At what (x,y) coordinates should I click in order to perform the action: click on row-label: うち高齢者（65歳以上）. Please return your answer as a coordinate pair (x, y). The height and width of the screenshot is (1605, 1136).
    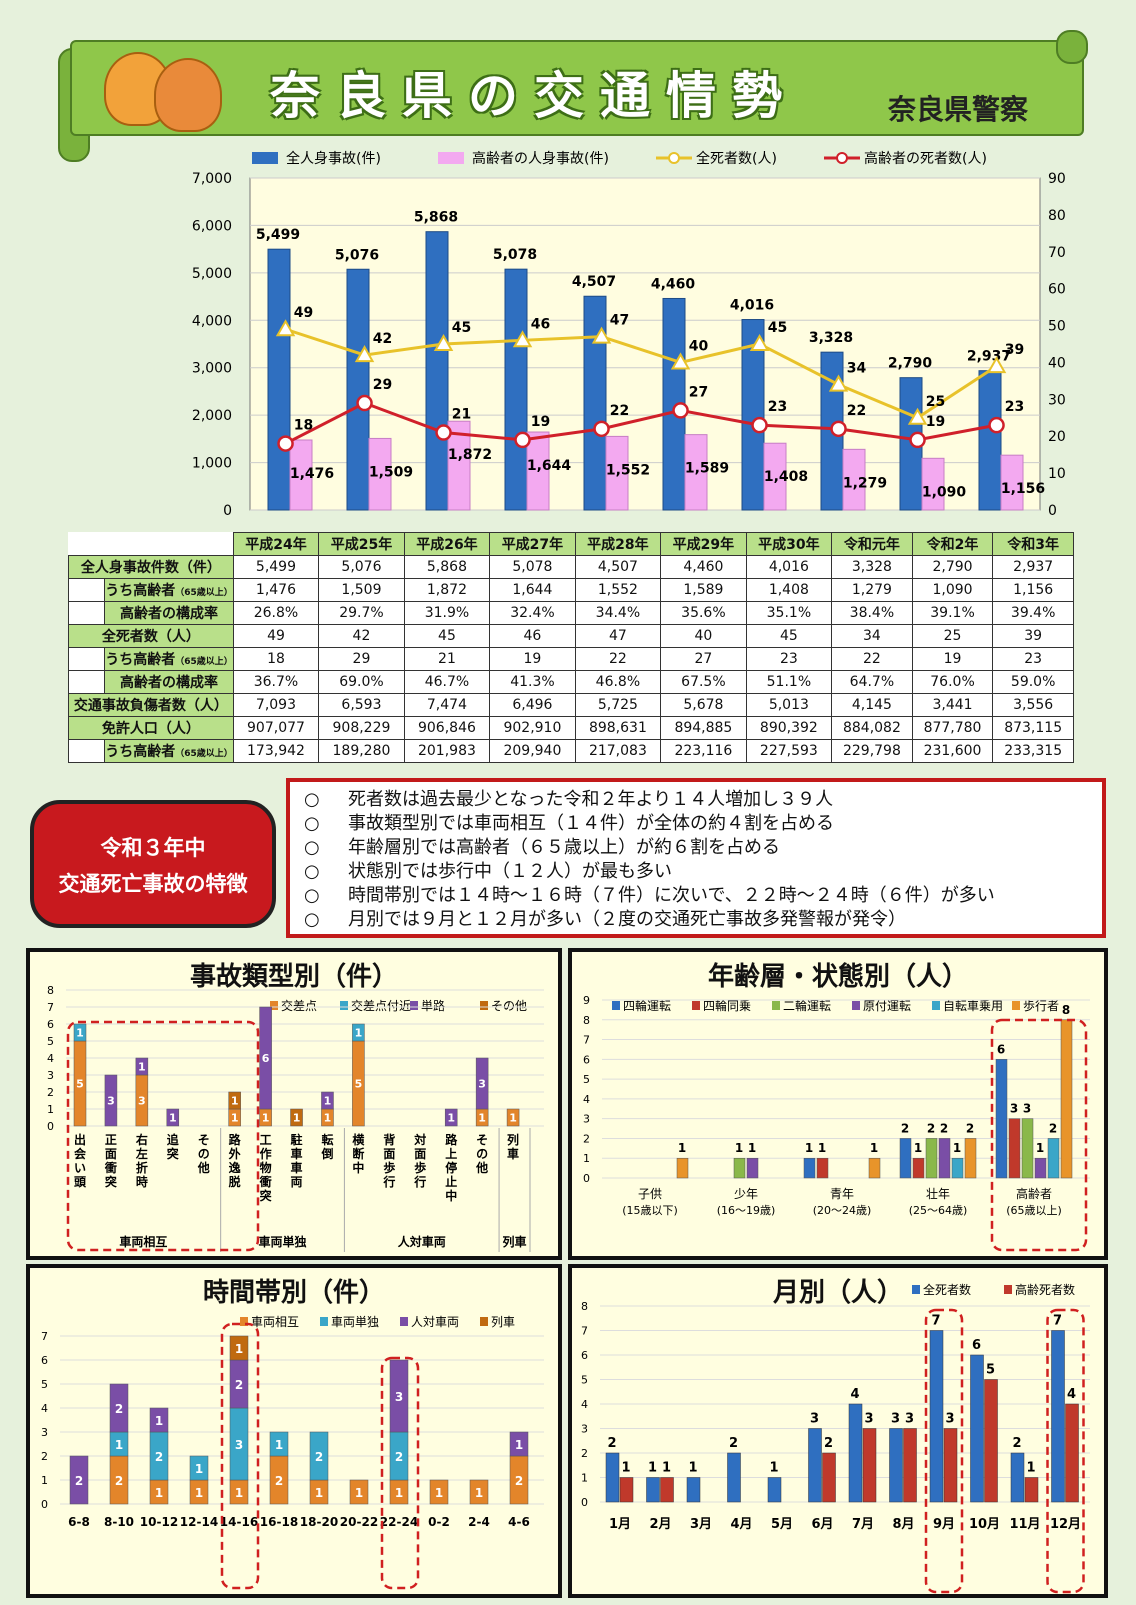
    Looking at the image, I should click on (169, 751).